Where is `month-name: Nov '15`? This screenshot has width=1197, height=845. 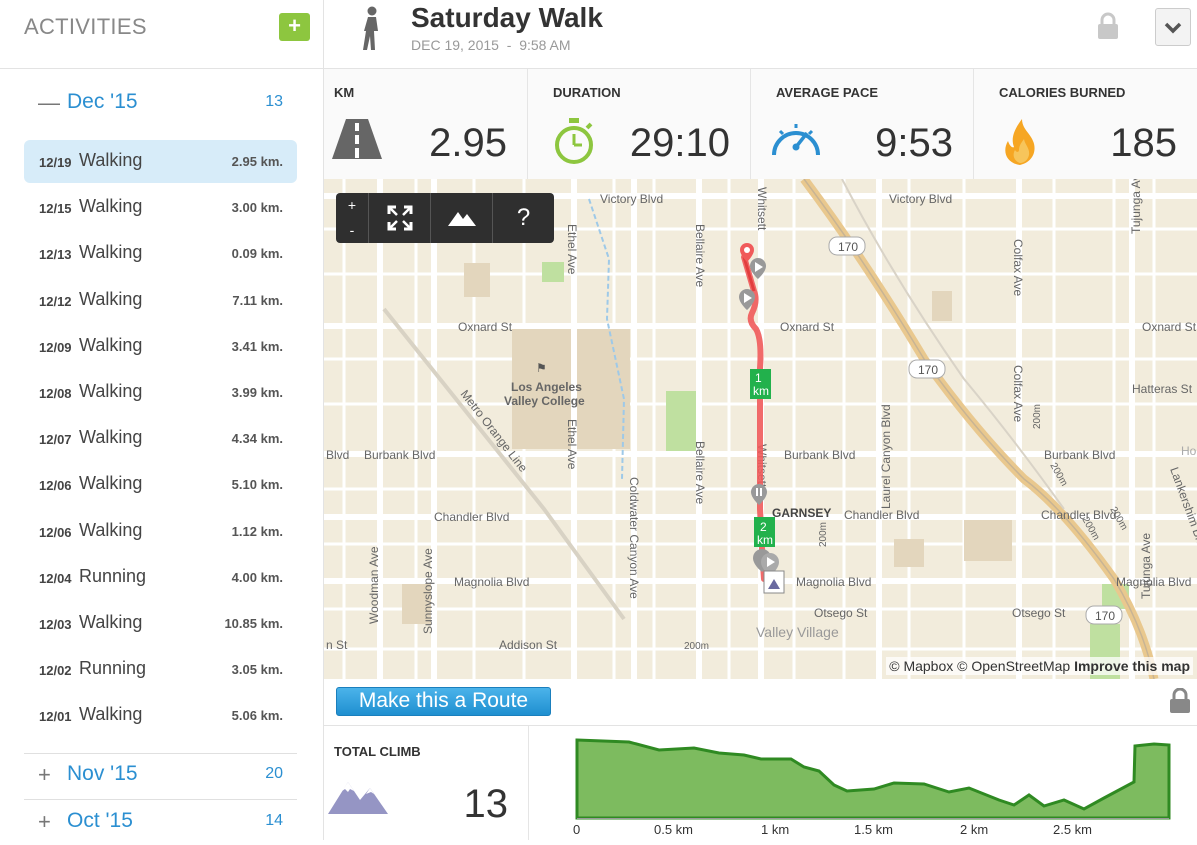
month-name: Nov '15 is located at coordinates (102, 773).